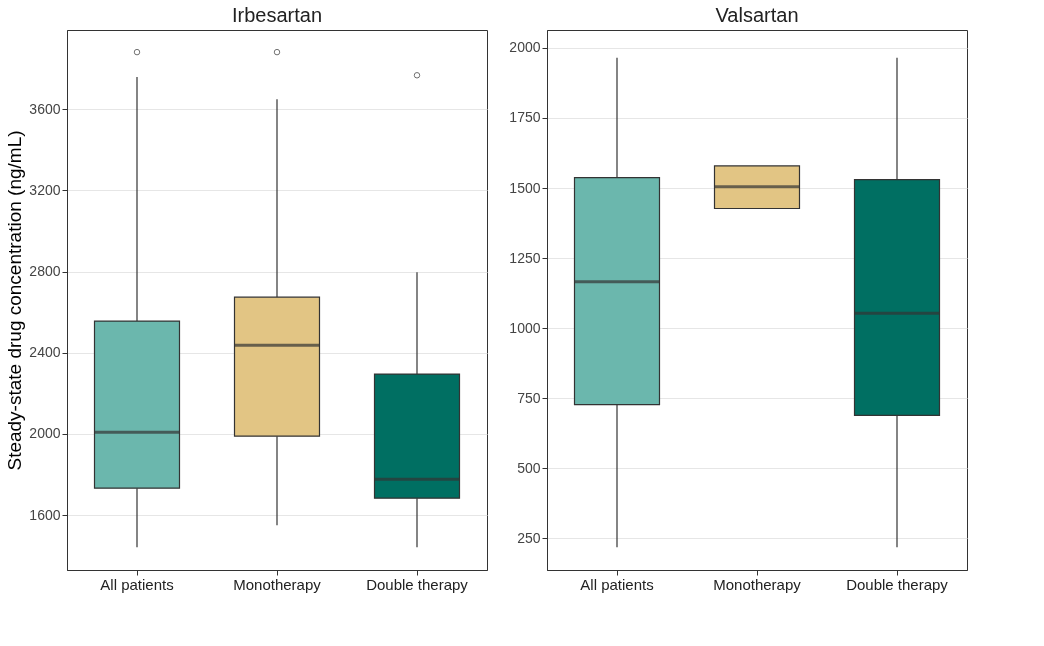 This screenshot has height=646, width=1044. What do you see at coordinates (525, 187) in the screenshot?
I see `y-tick-label: 1500` at bounding box center [525, 187].